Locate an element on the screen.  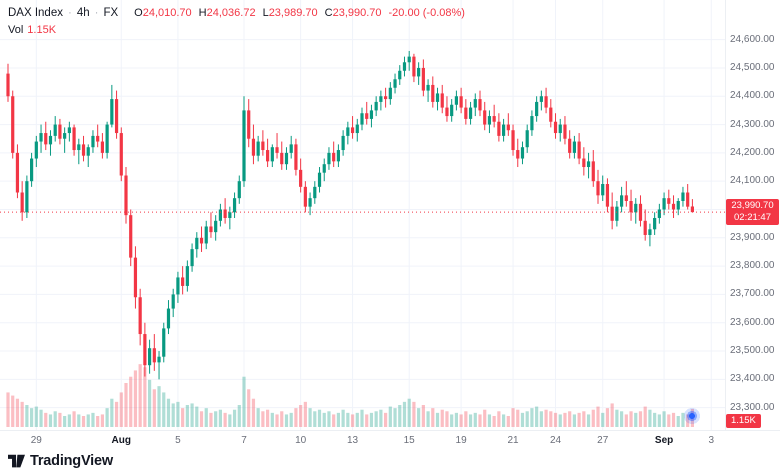
price-axis-label: 23,800.00 is located at coordinates (752, 266).